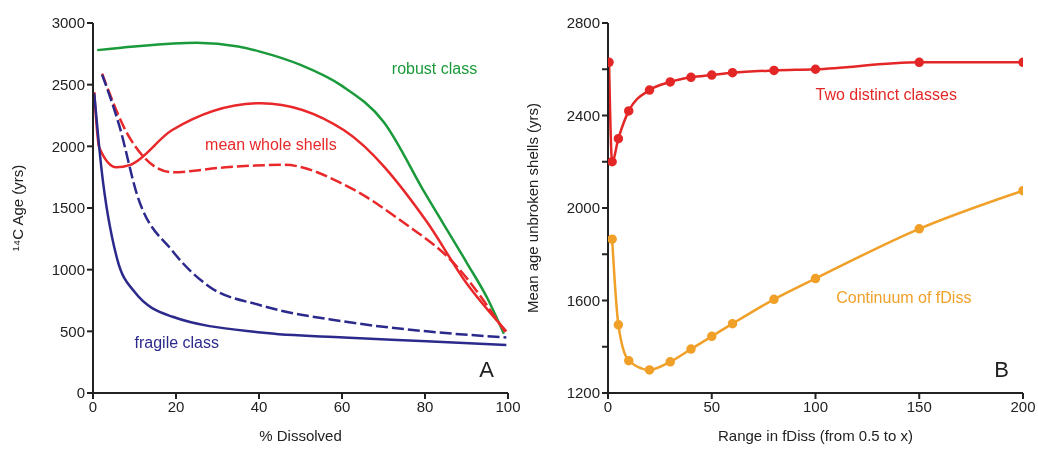 The height and width of the screenshot is (449, 1038). Describe the element at coordinates (434, 69) in the screenshot. I see `text: robust class` at that location.